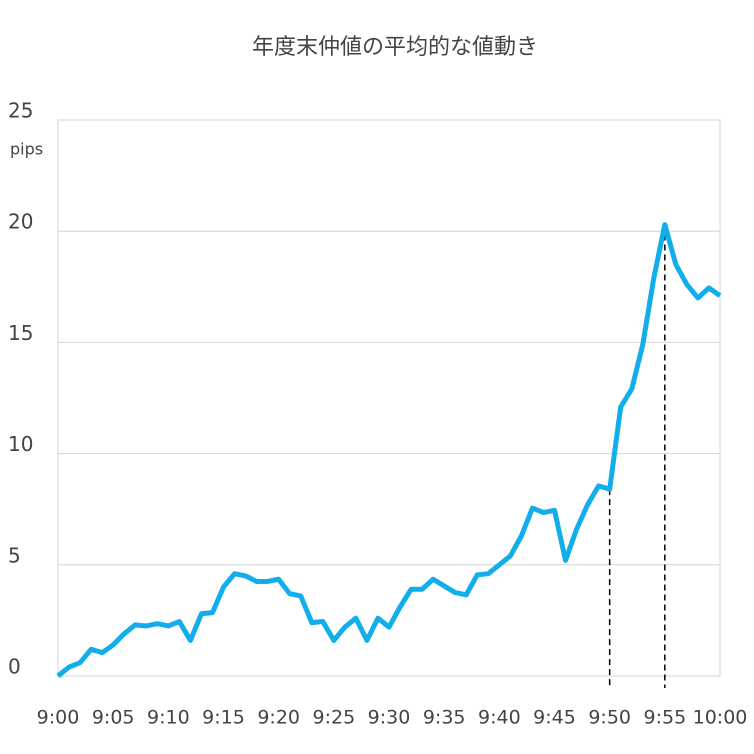 The image size is (754, 754). I want to click on x-tick-label: 9:30, so click(389, 718).